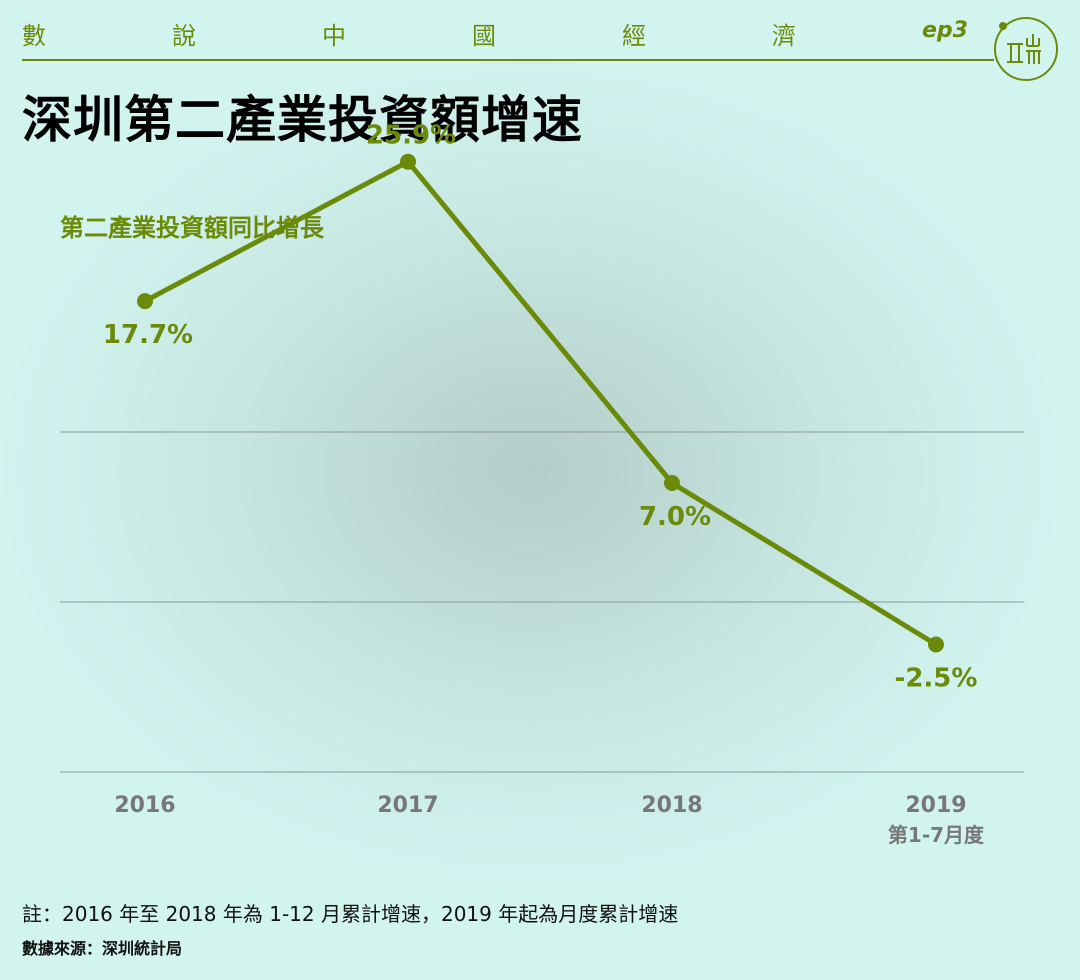  I want to click on series-title-char: 說, so click(184, 36).